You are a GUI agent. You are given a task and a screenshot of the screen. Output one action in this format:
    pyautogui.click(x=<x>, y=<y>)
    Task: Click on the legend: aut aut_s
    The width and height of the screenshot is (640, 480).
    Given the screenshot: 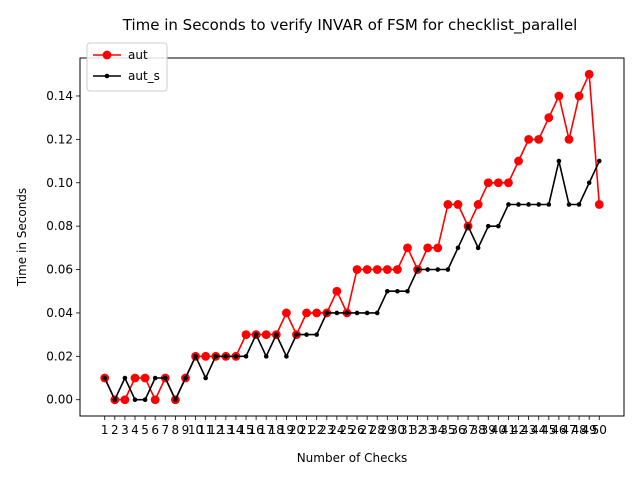 What is the action you would take?
    pyautogui.click(x=127, y=67)
    